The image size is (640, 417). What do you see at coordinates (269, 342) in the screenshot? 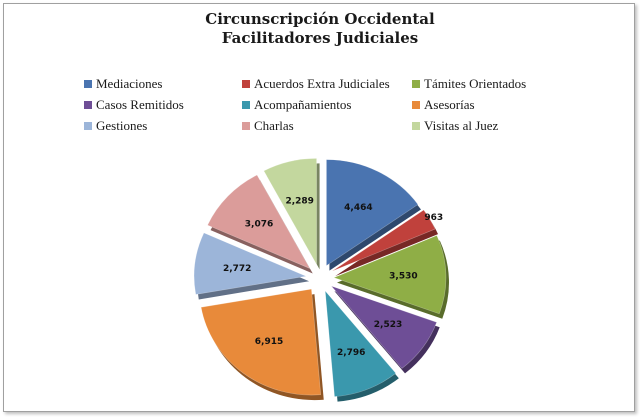
I see `data-label: 6,915` at bounding box center [269, 342].